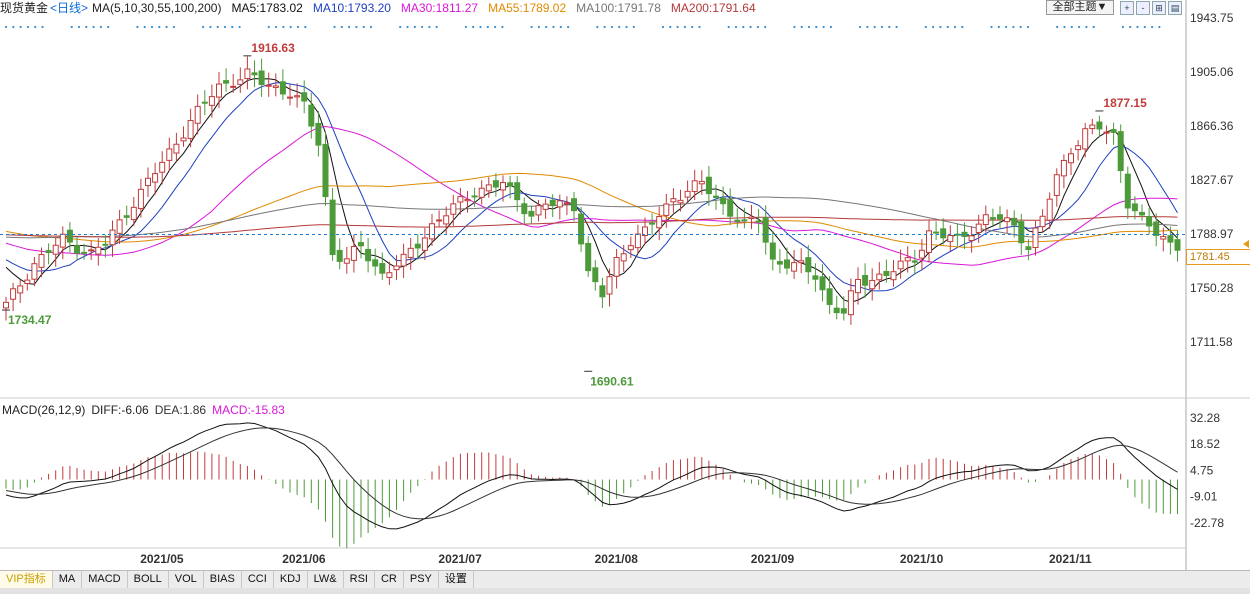  Describe the element at coordinates (625, 591) in the screenshot. I see `bottom-scrollbar` at that location.